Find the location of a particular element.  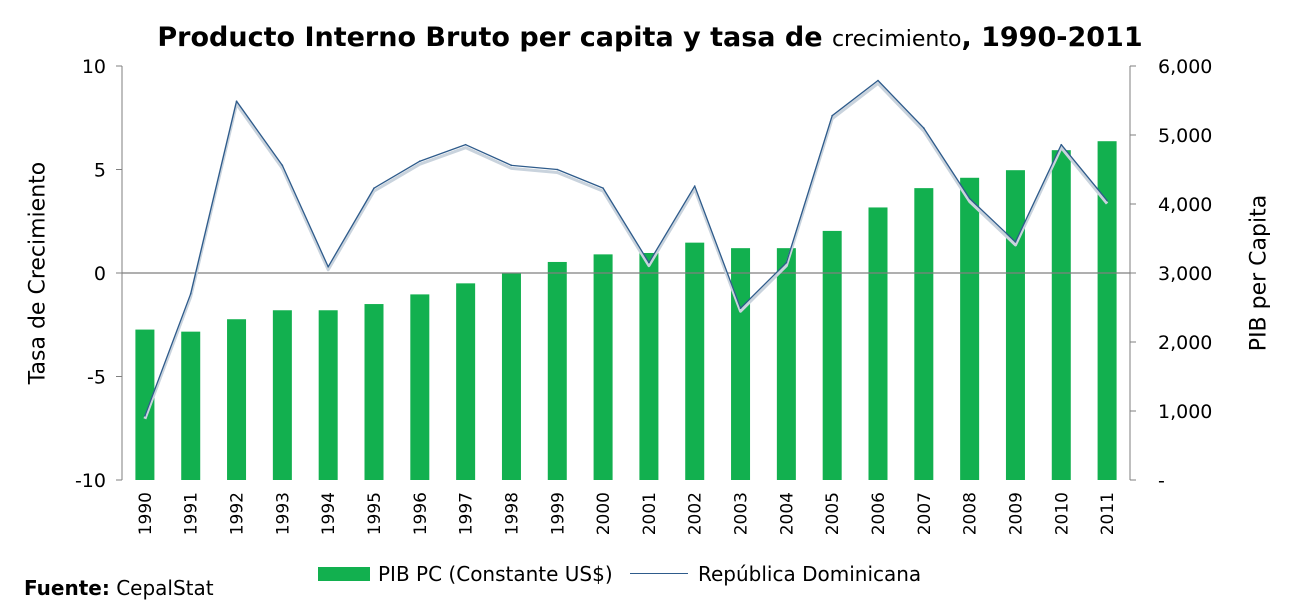

line-point-1992 is located at coordinates (236, 101).